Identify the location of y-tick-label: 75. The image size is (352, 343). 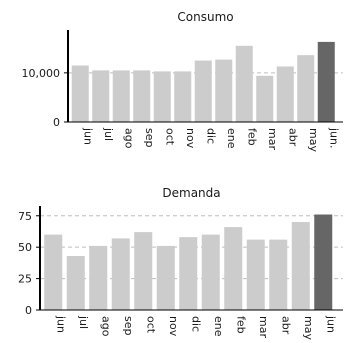
(25, 216).